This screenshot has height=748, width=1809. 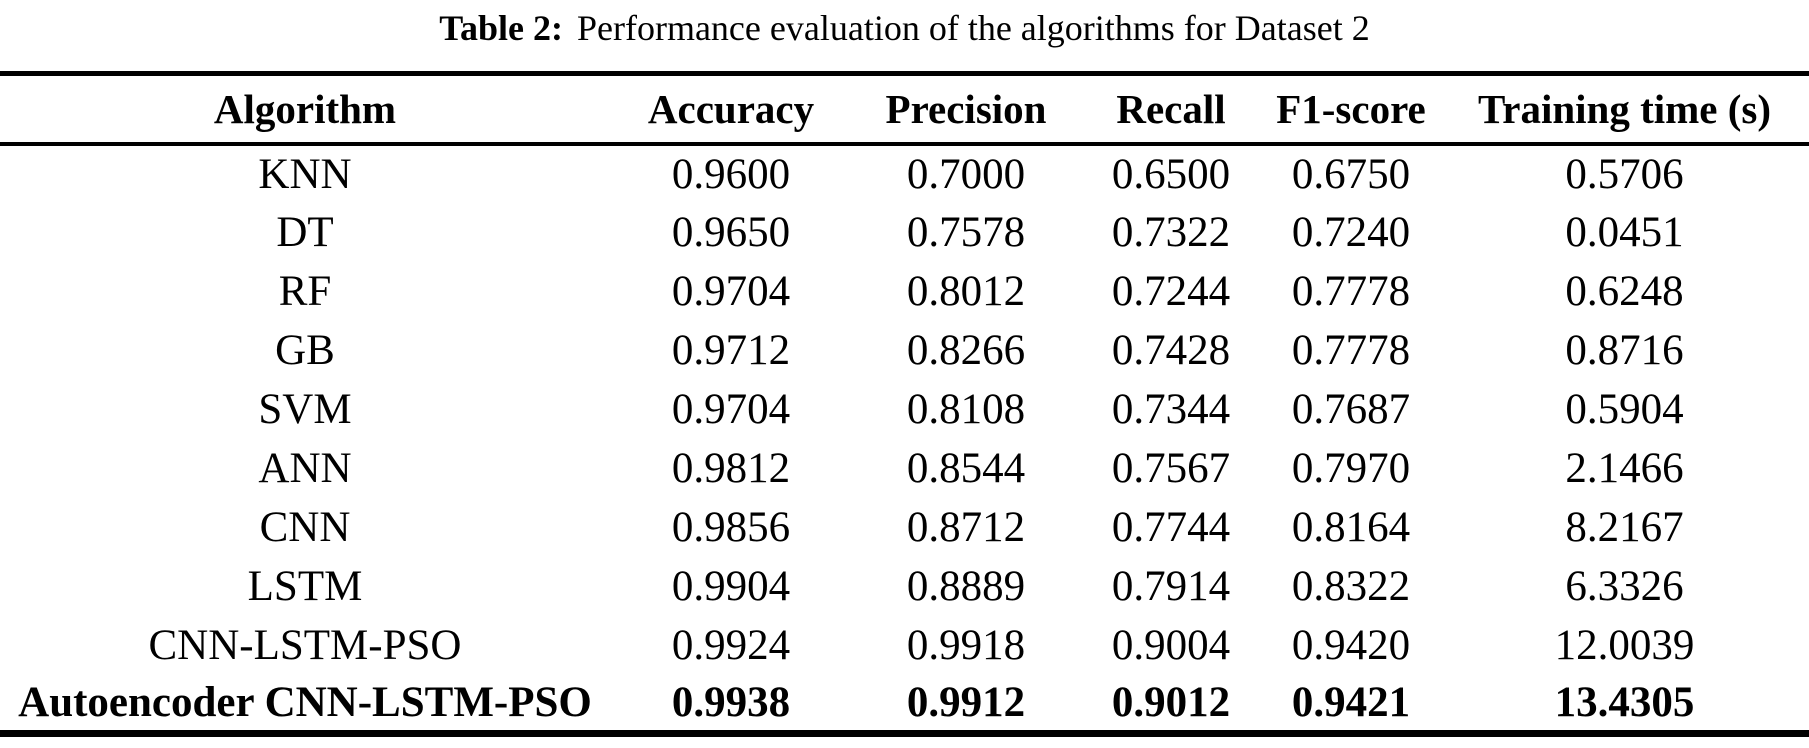 I want to click on table-row: LSTM 0.9904 0.8889 0.7914 0.8322 6.3326, so click(x=904, y=586).